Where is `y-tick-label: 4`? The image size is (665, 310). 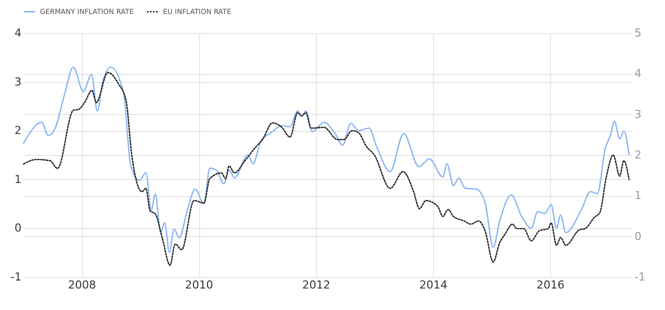
y-tick-label: 4 is located at coordinates (18, 33).